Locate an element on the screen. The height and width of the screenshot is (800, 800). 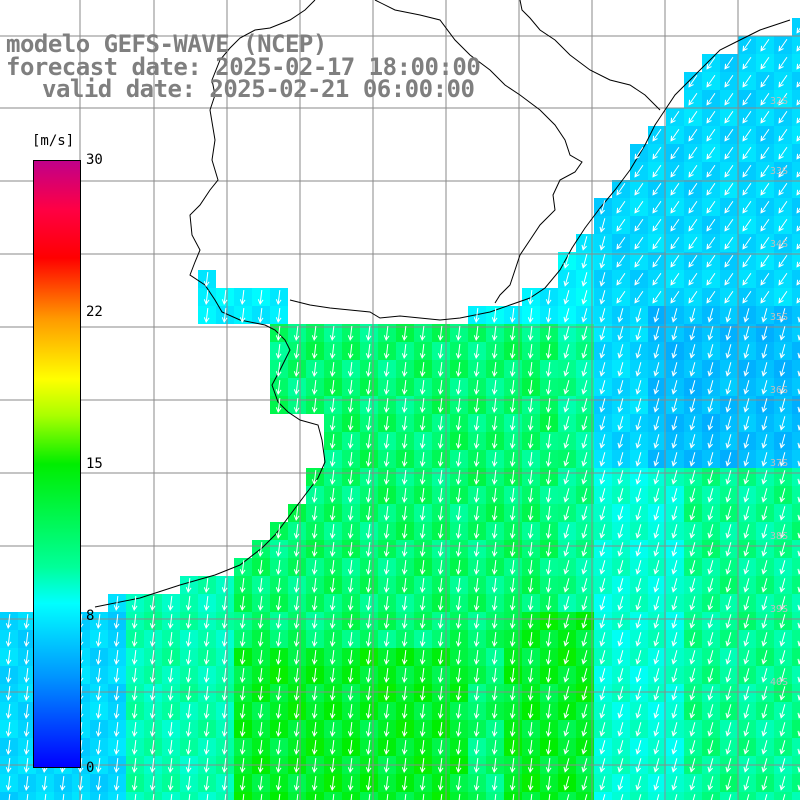
lat-label: 36S is located at coordinates (779, 390).